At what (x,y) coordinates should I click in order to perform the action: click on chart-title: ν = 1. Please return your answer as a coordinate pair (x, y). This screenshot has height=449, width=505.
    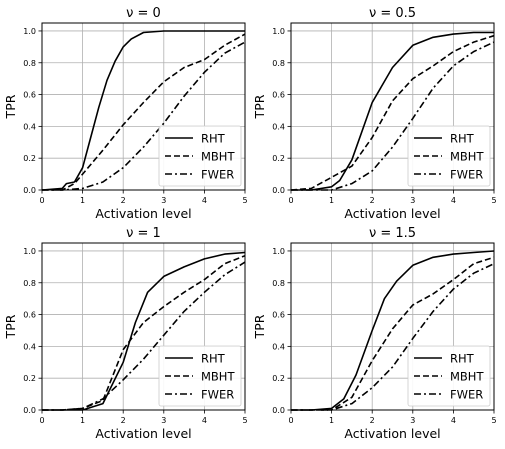
    Looking at the image, I should click on (143, 233).